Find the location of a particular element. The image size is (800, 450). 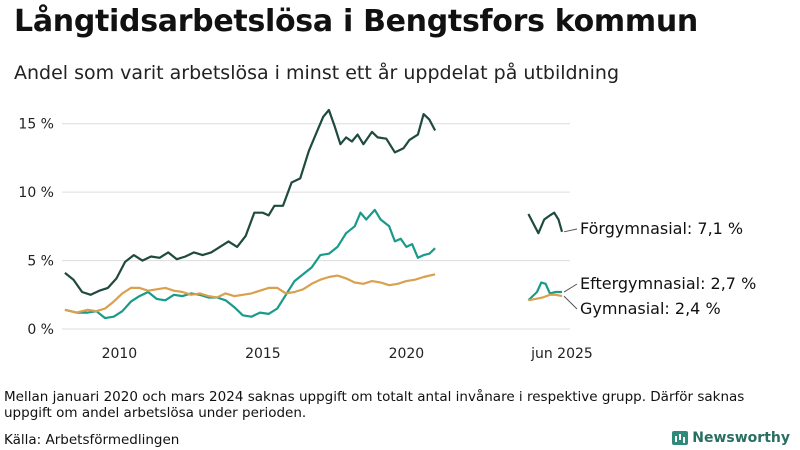

y-axis: 0 % 5 % 10 % 15 % is located at coordinates (36, 227).